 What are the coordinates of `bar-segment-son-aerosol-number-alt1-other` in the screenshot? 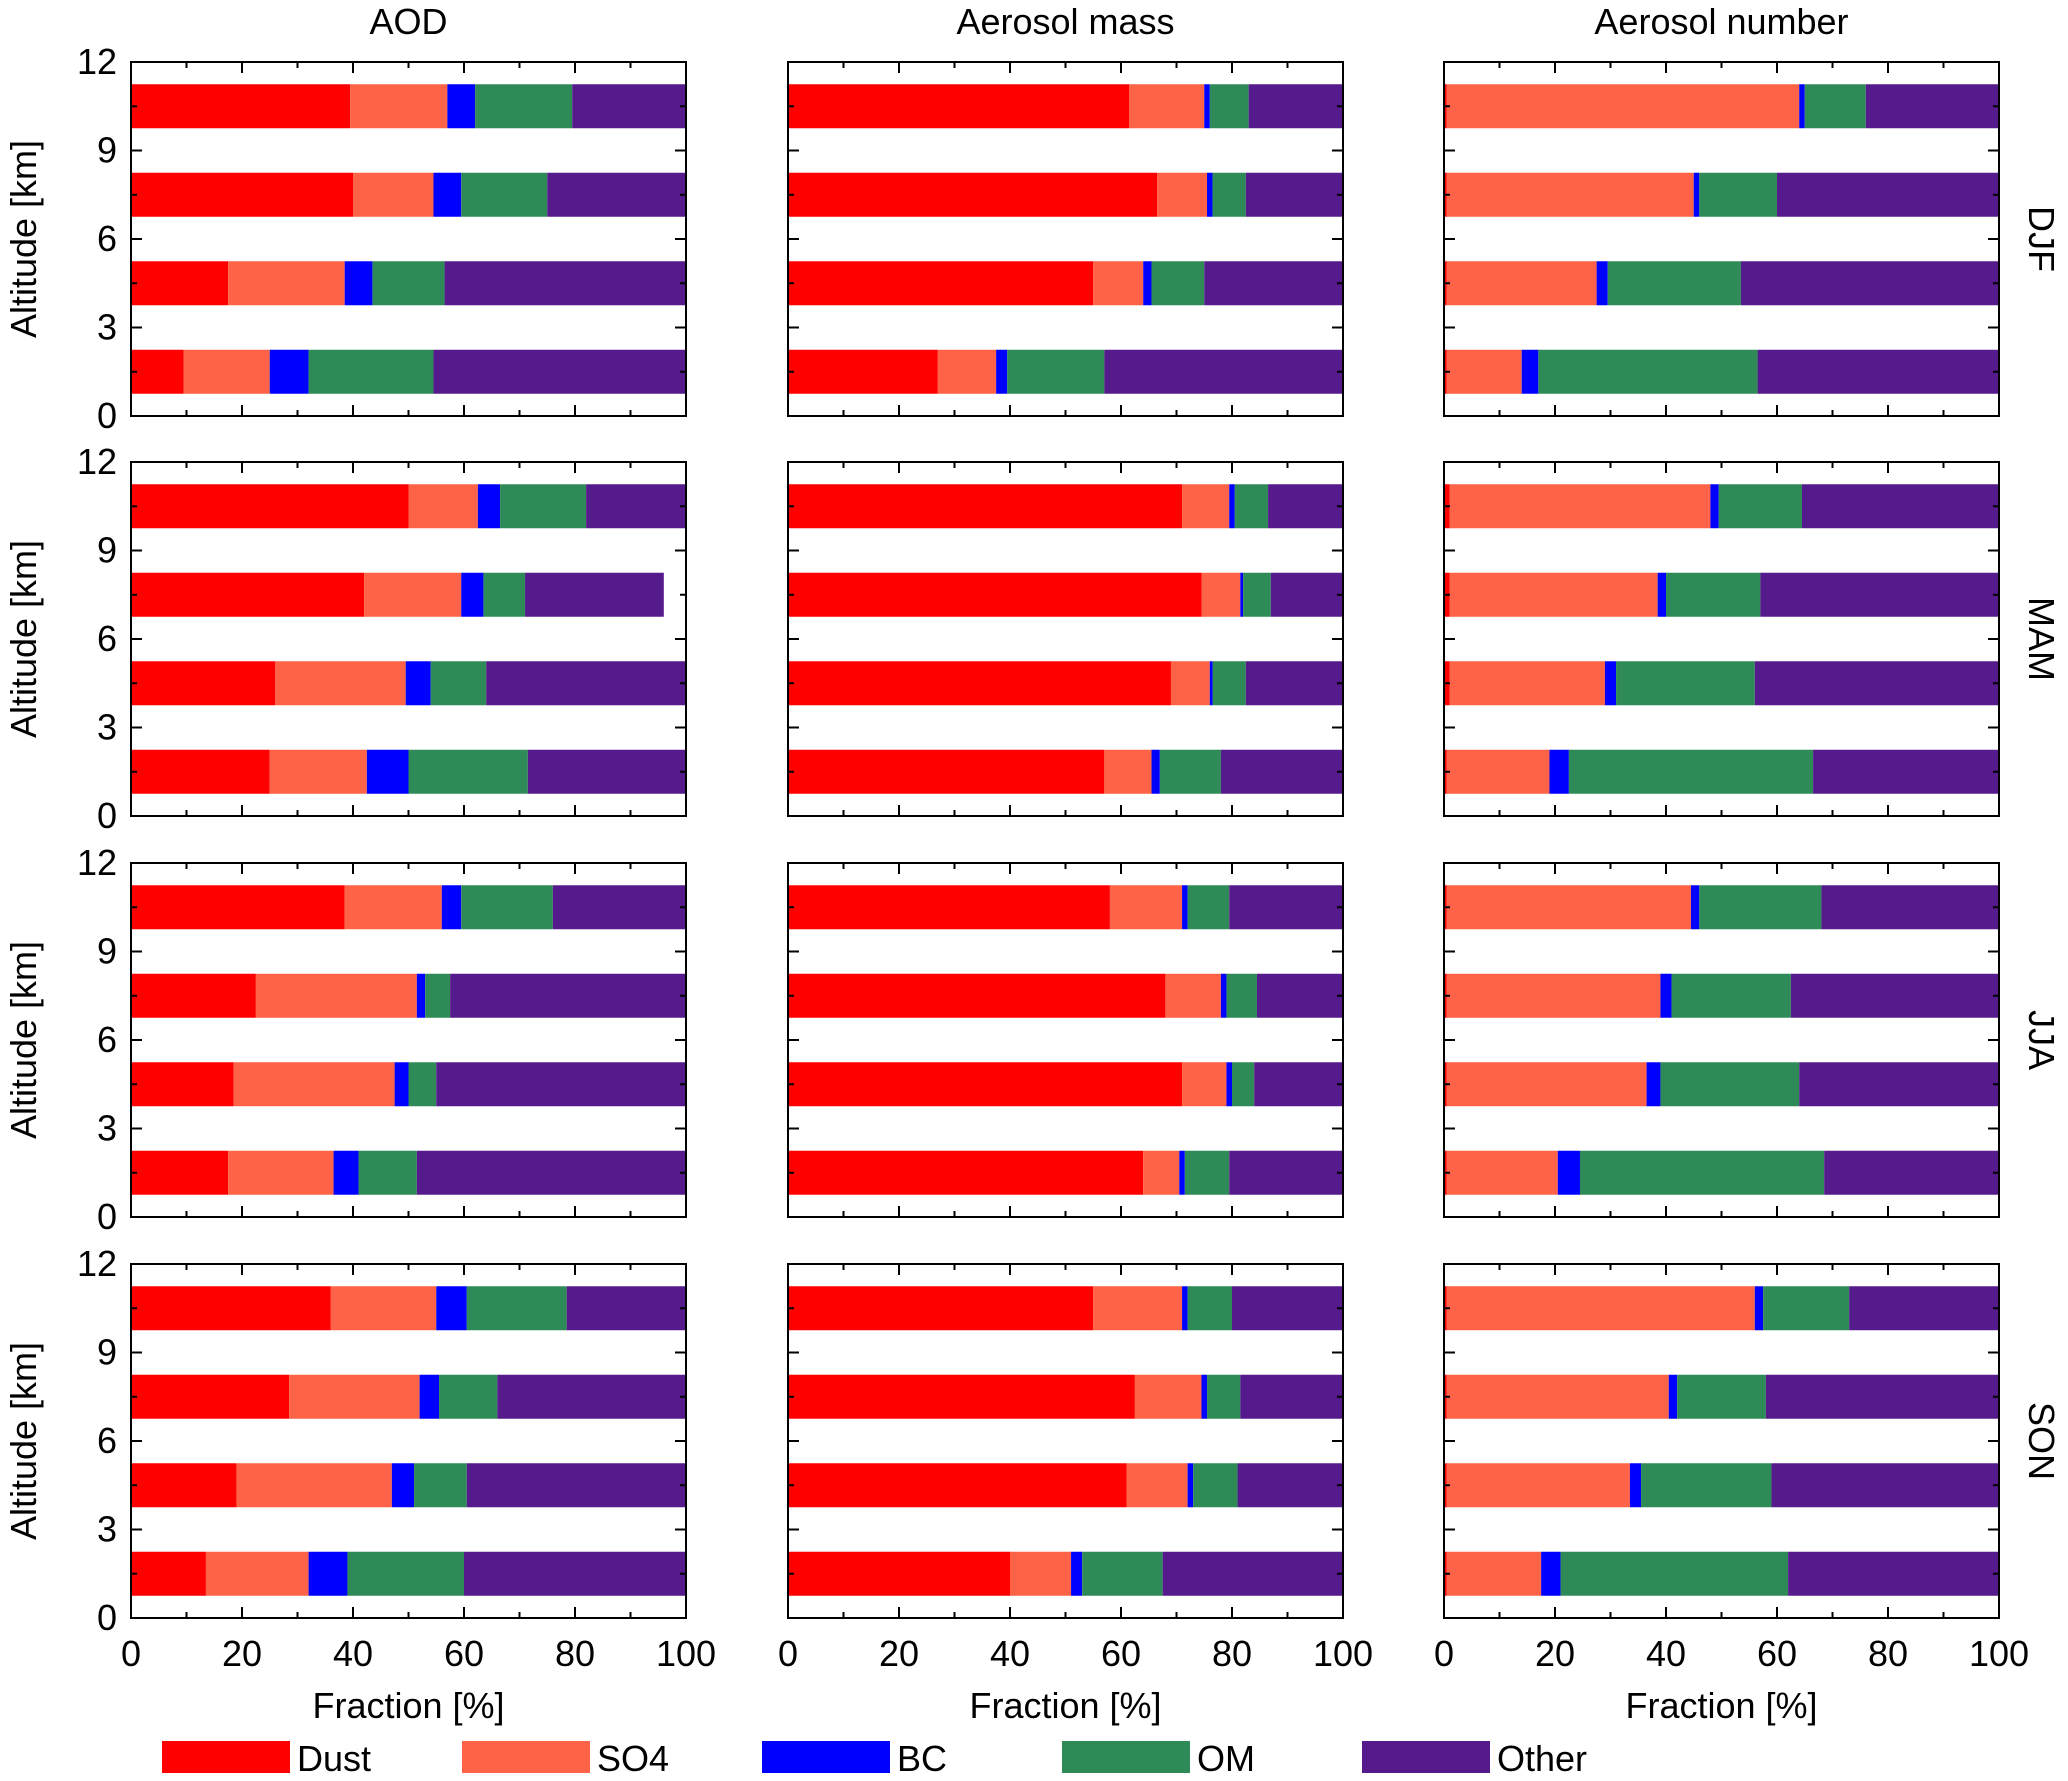 It's located at (1885, 1485).